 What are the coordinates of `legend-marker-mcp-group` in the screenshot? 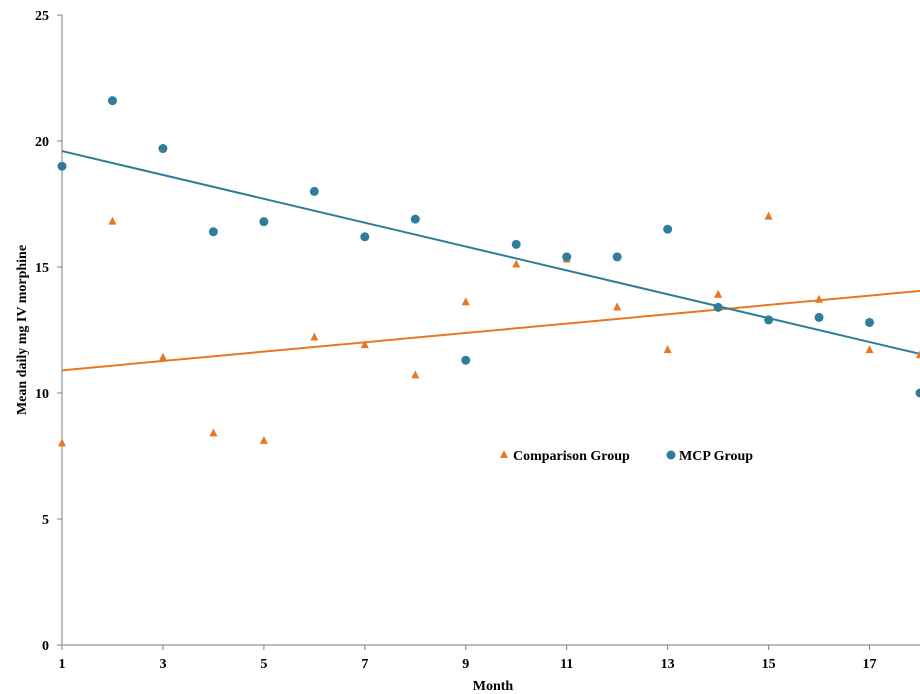 It's located at (671, 455).